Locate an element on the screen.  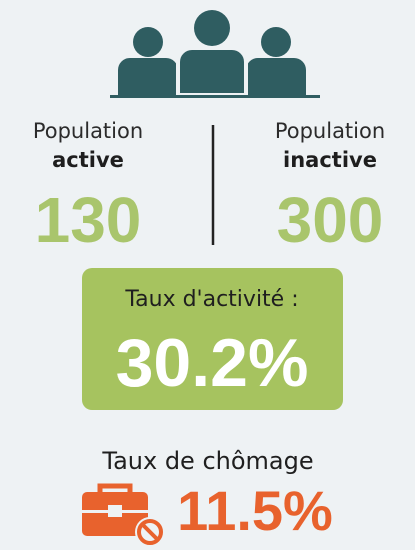
activity-label: Taux d'activité : is located at coordinates (211, 299).